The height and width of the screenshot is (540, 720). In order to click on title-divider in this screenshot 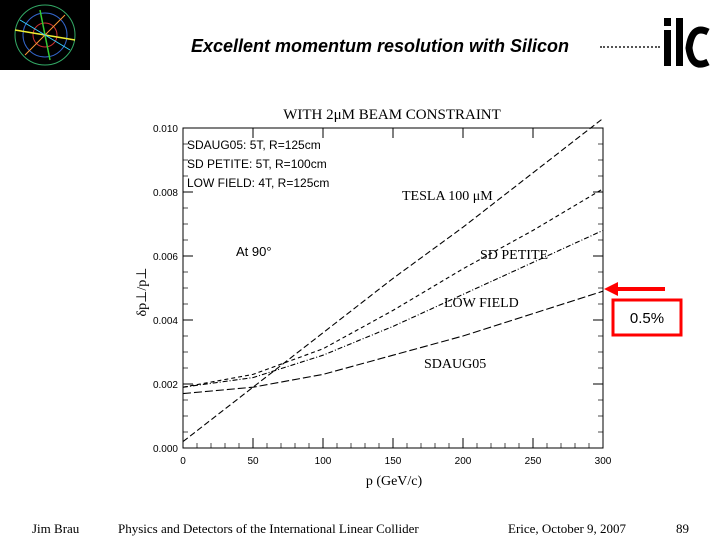, I will do `click(630, 47)`.